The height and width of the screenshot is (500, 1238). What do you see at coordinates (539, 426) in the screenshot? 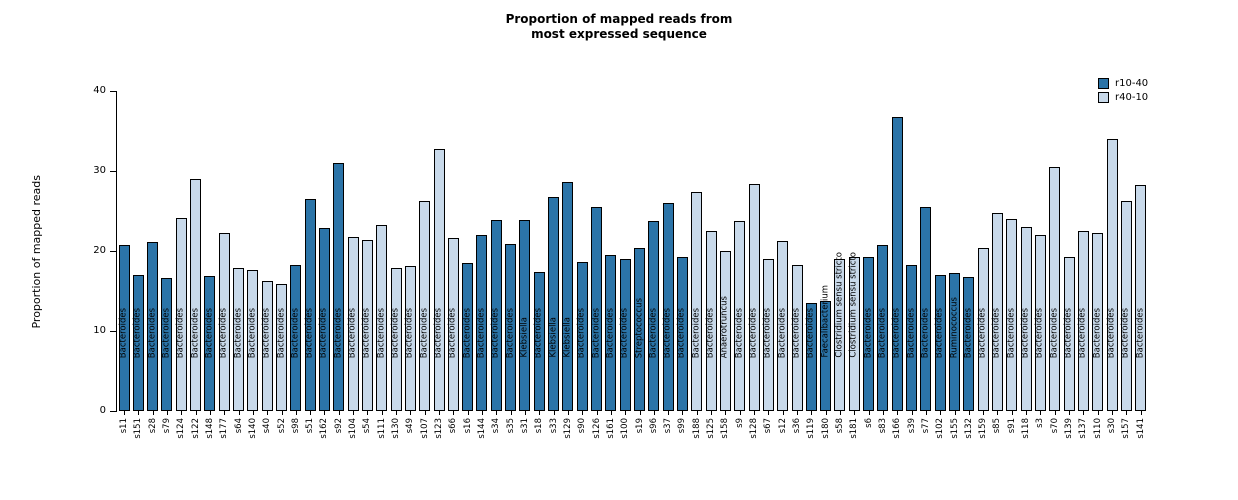
I see `x-tick-label: s18` at bounding box center [539, 426].